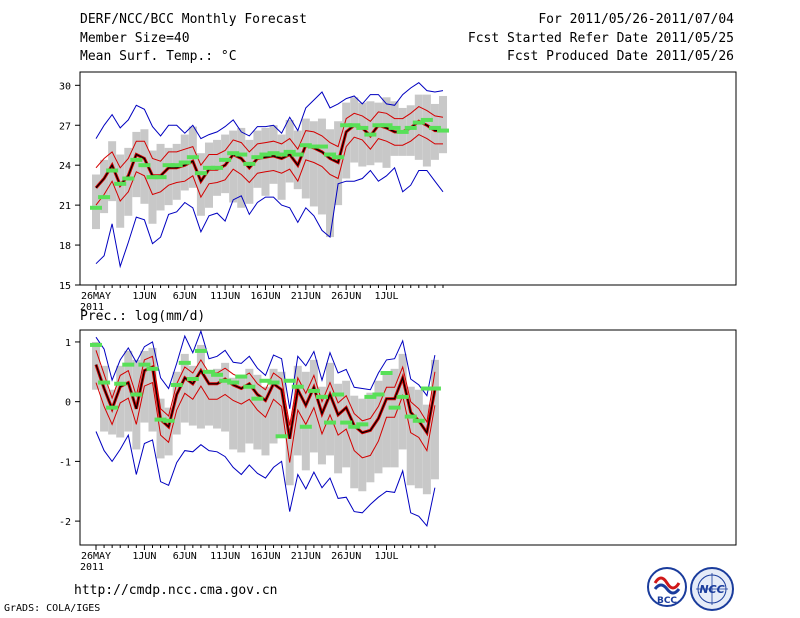 The image size is (800, 618). Describe the element at coordinates (176, 590) in the screenshot. I see `footer-url: http://cmdp.ncc.cma.gov.cn` at that location.